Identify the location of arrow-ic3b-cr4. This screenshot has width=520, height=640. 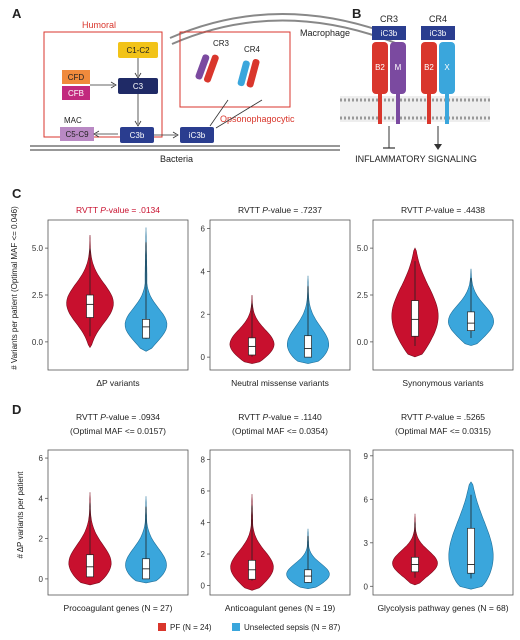
(239, 114).